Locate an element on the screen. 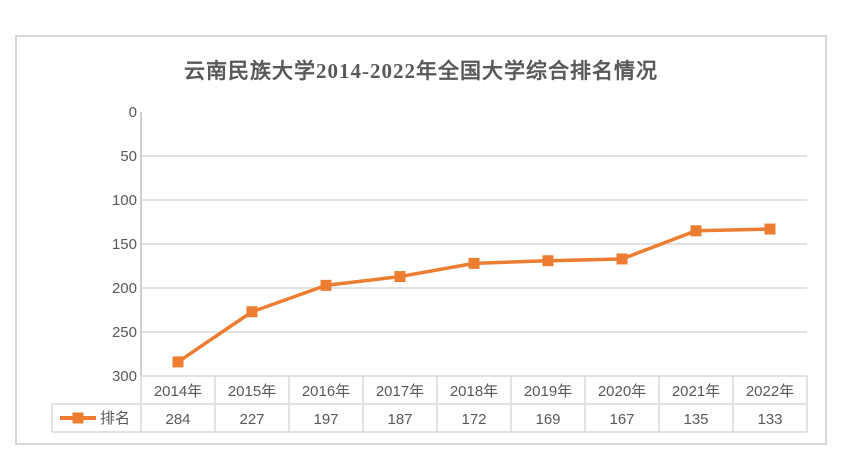  series-name-label: 排名 is located at coordinates (115, 418).